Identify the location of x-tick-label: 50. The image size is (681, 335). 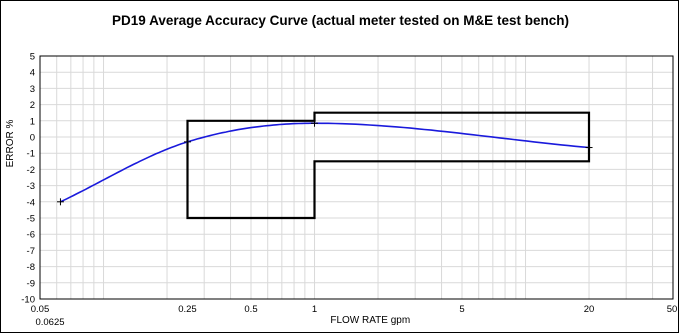
(672, 309).